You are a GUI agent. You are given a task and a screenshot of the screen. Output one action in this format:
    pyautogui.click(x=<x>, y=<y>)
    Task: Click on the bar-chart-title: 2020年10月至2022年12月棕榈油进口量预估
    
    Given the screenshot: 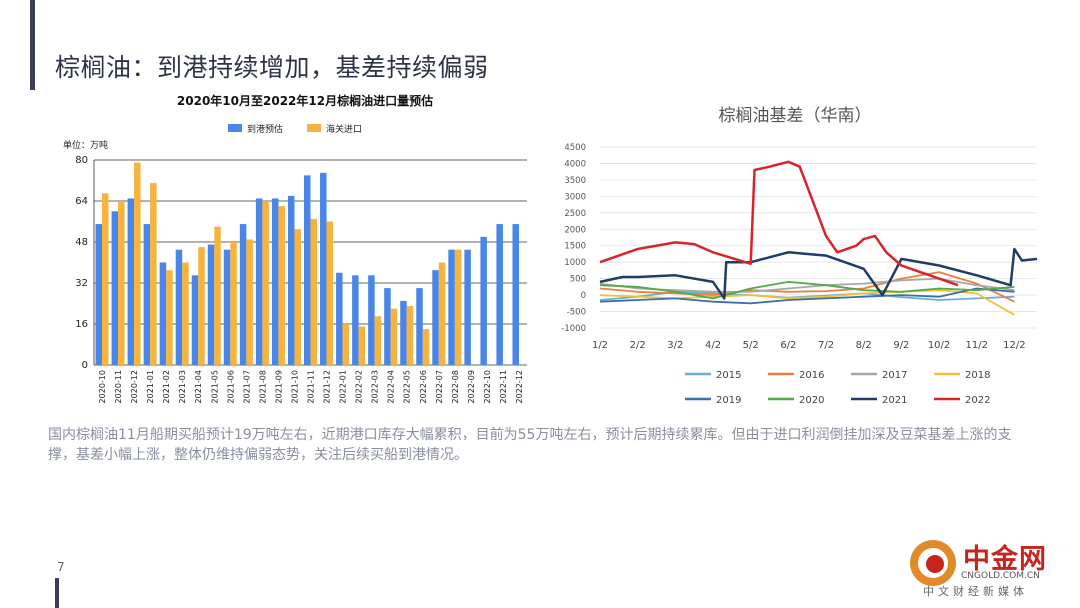 What is the action you would take?
    pyautogui.click(x=305, y=100)
    